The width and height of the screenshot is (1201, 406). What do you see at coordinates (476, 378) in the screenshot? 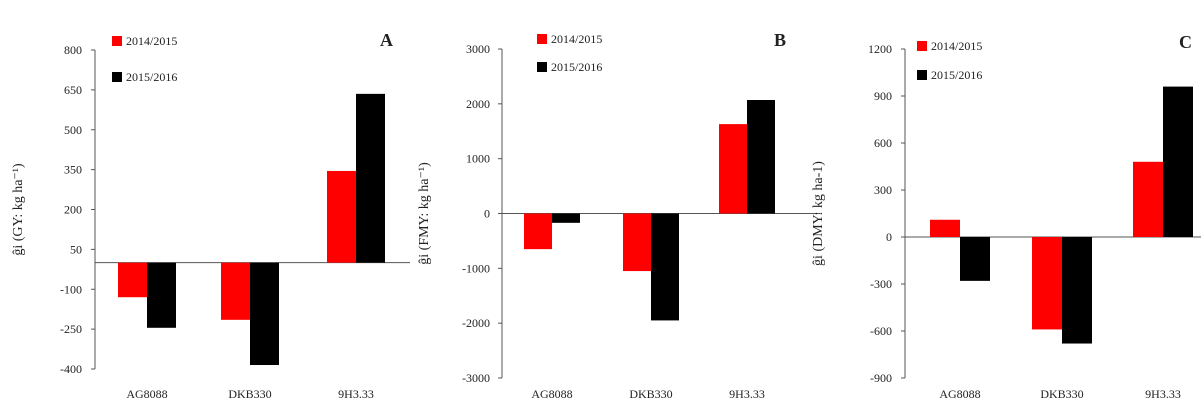
I see `y-tick-label: -3000` at bounding box center [476, 378].